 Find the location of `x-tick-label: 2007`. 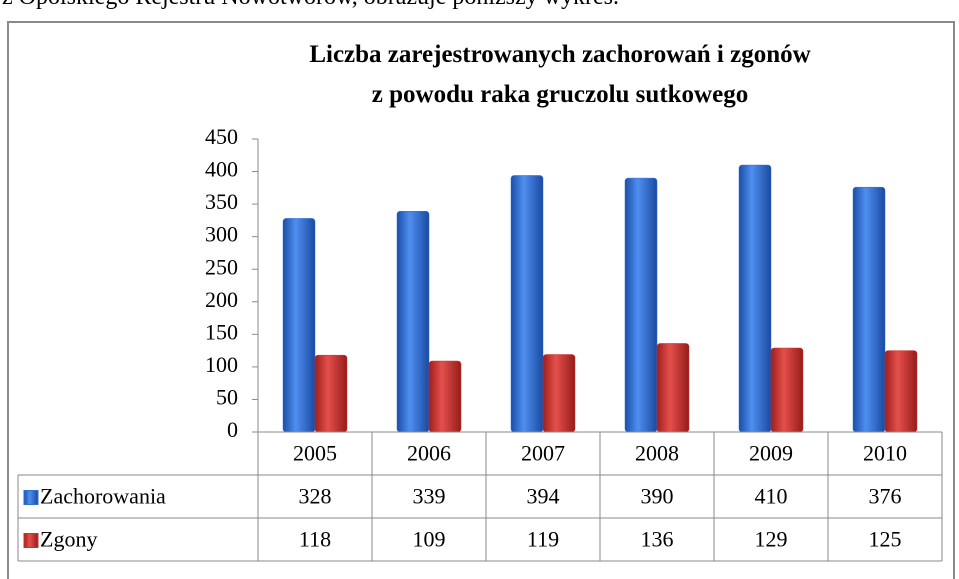

x-tick-label: 2007 is located at coordinates (543, 453).